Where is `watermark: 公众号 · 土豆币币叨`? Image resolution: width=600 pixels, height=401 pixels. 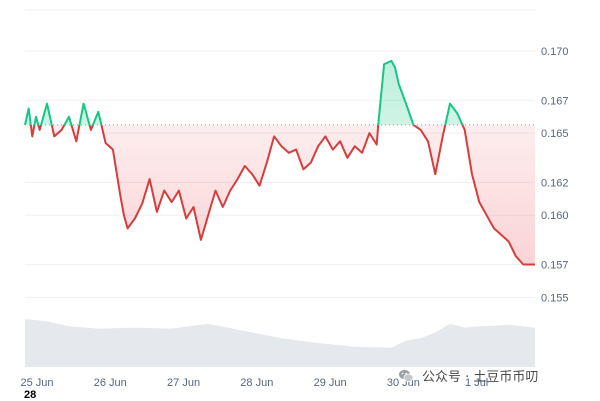 watermark: 公众号 · 土豆币币叨 is located at coordinates (468, 375).